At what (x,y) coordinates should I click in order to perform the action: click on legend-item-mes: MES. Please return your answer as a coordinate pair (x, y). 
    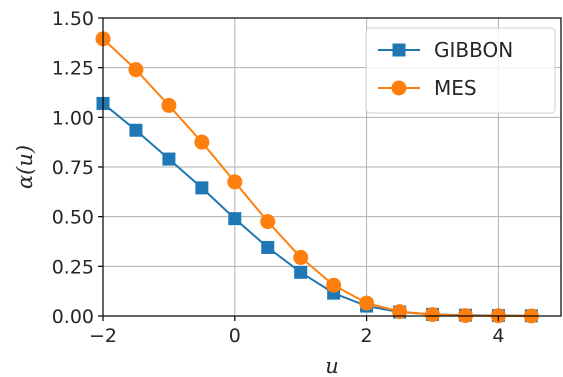
    Looking at the image, I should click on (427, 88).